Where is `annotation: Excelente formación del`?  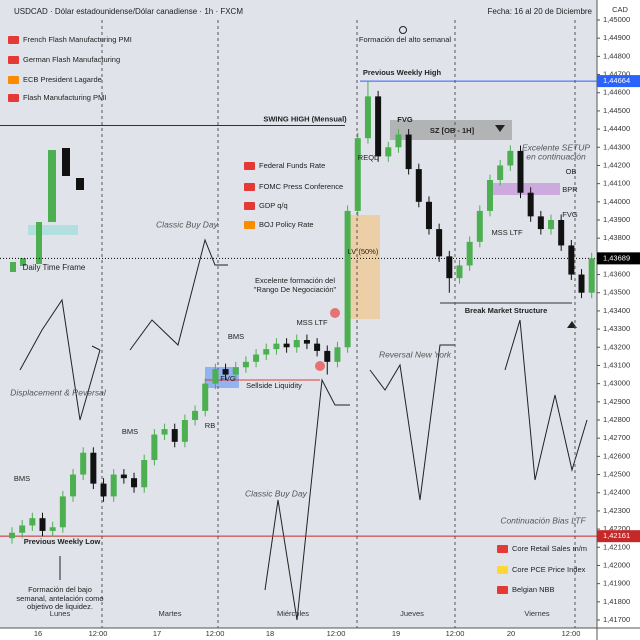
annotation: Excelente formación del is located at coordinates (295, 280).